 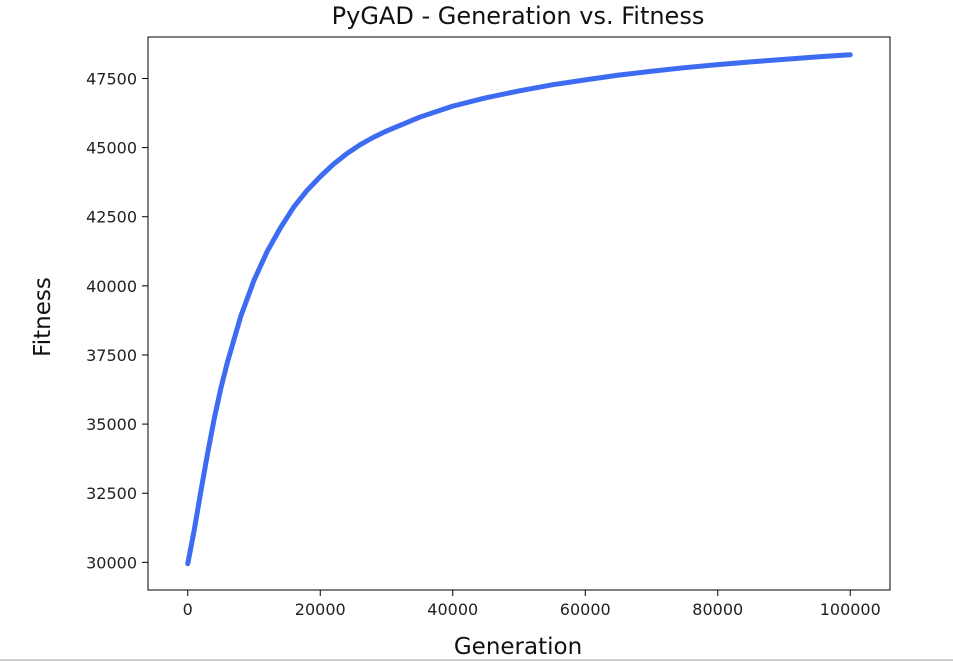 What do you see at coordinates (476, 660) in the screenshot?
I see `bottom-border` at bounding box center [476, 660].